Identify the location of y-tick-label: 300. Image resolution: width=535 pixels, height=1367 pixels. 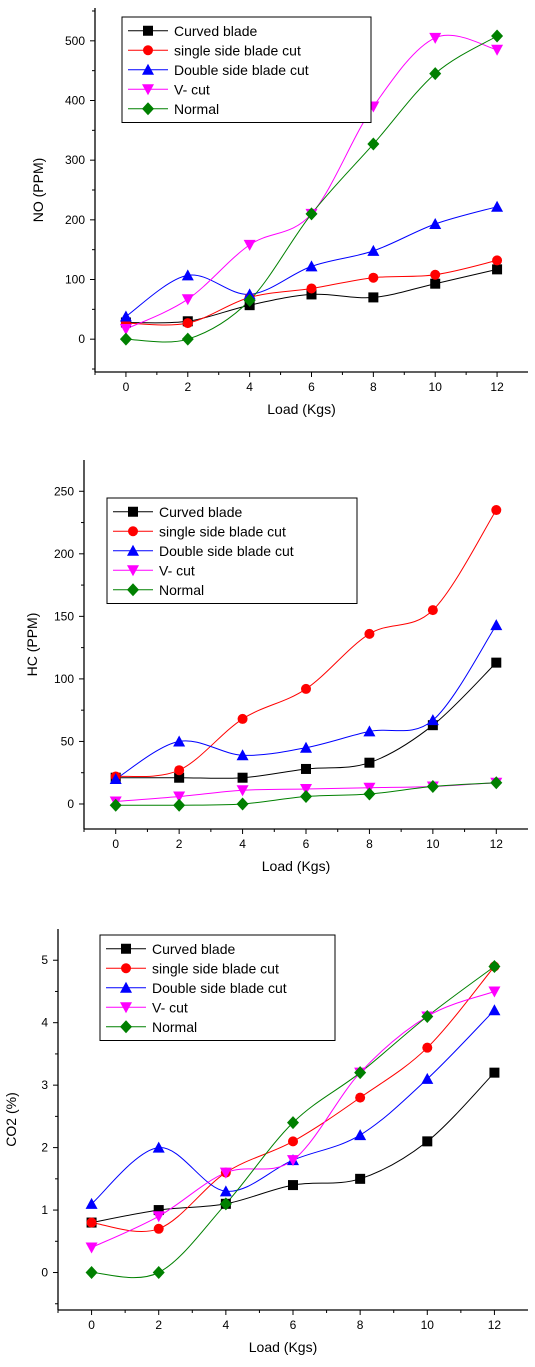
(75, 160).